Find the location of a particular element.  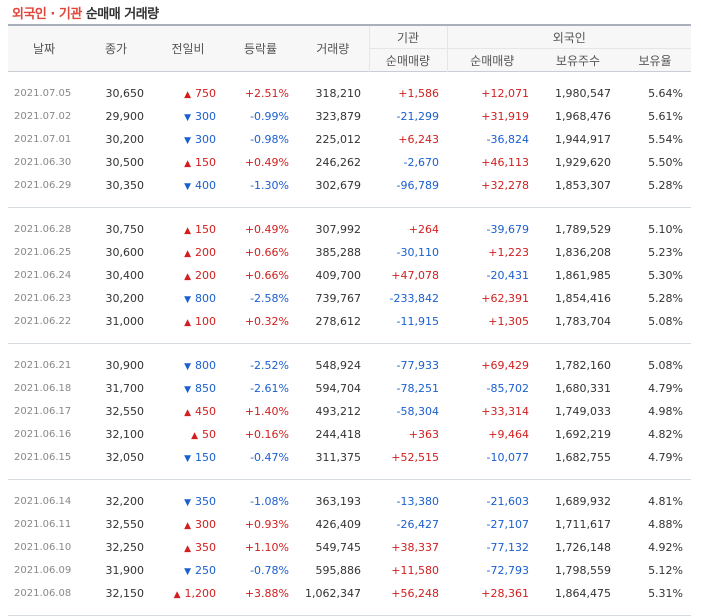

cell-volume: 409,700 is located at coordinates (338, 275).